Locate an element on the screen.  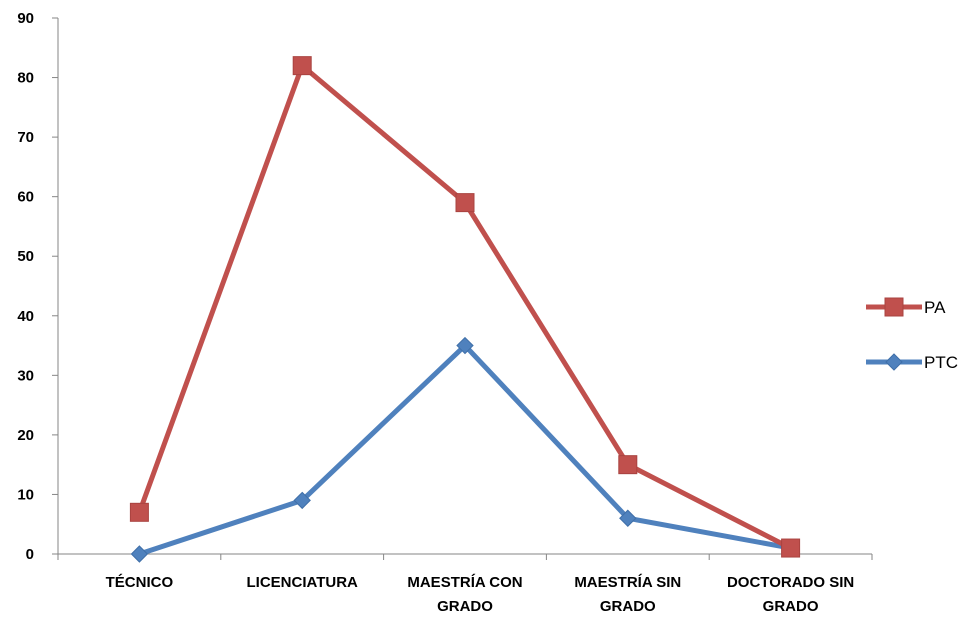
y-tick-label: 90 is located at coordinates (25, 18).